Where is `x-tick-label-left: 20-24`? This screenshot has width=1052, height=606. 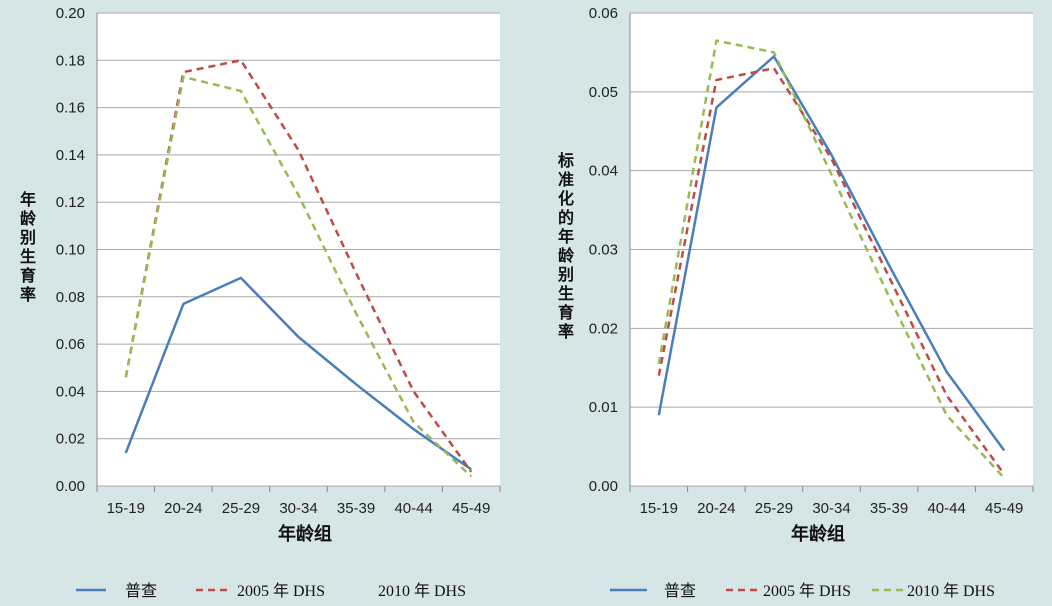 x-tick-label-left: 20-24 is located at coordinates (183, 508).